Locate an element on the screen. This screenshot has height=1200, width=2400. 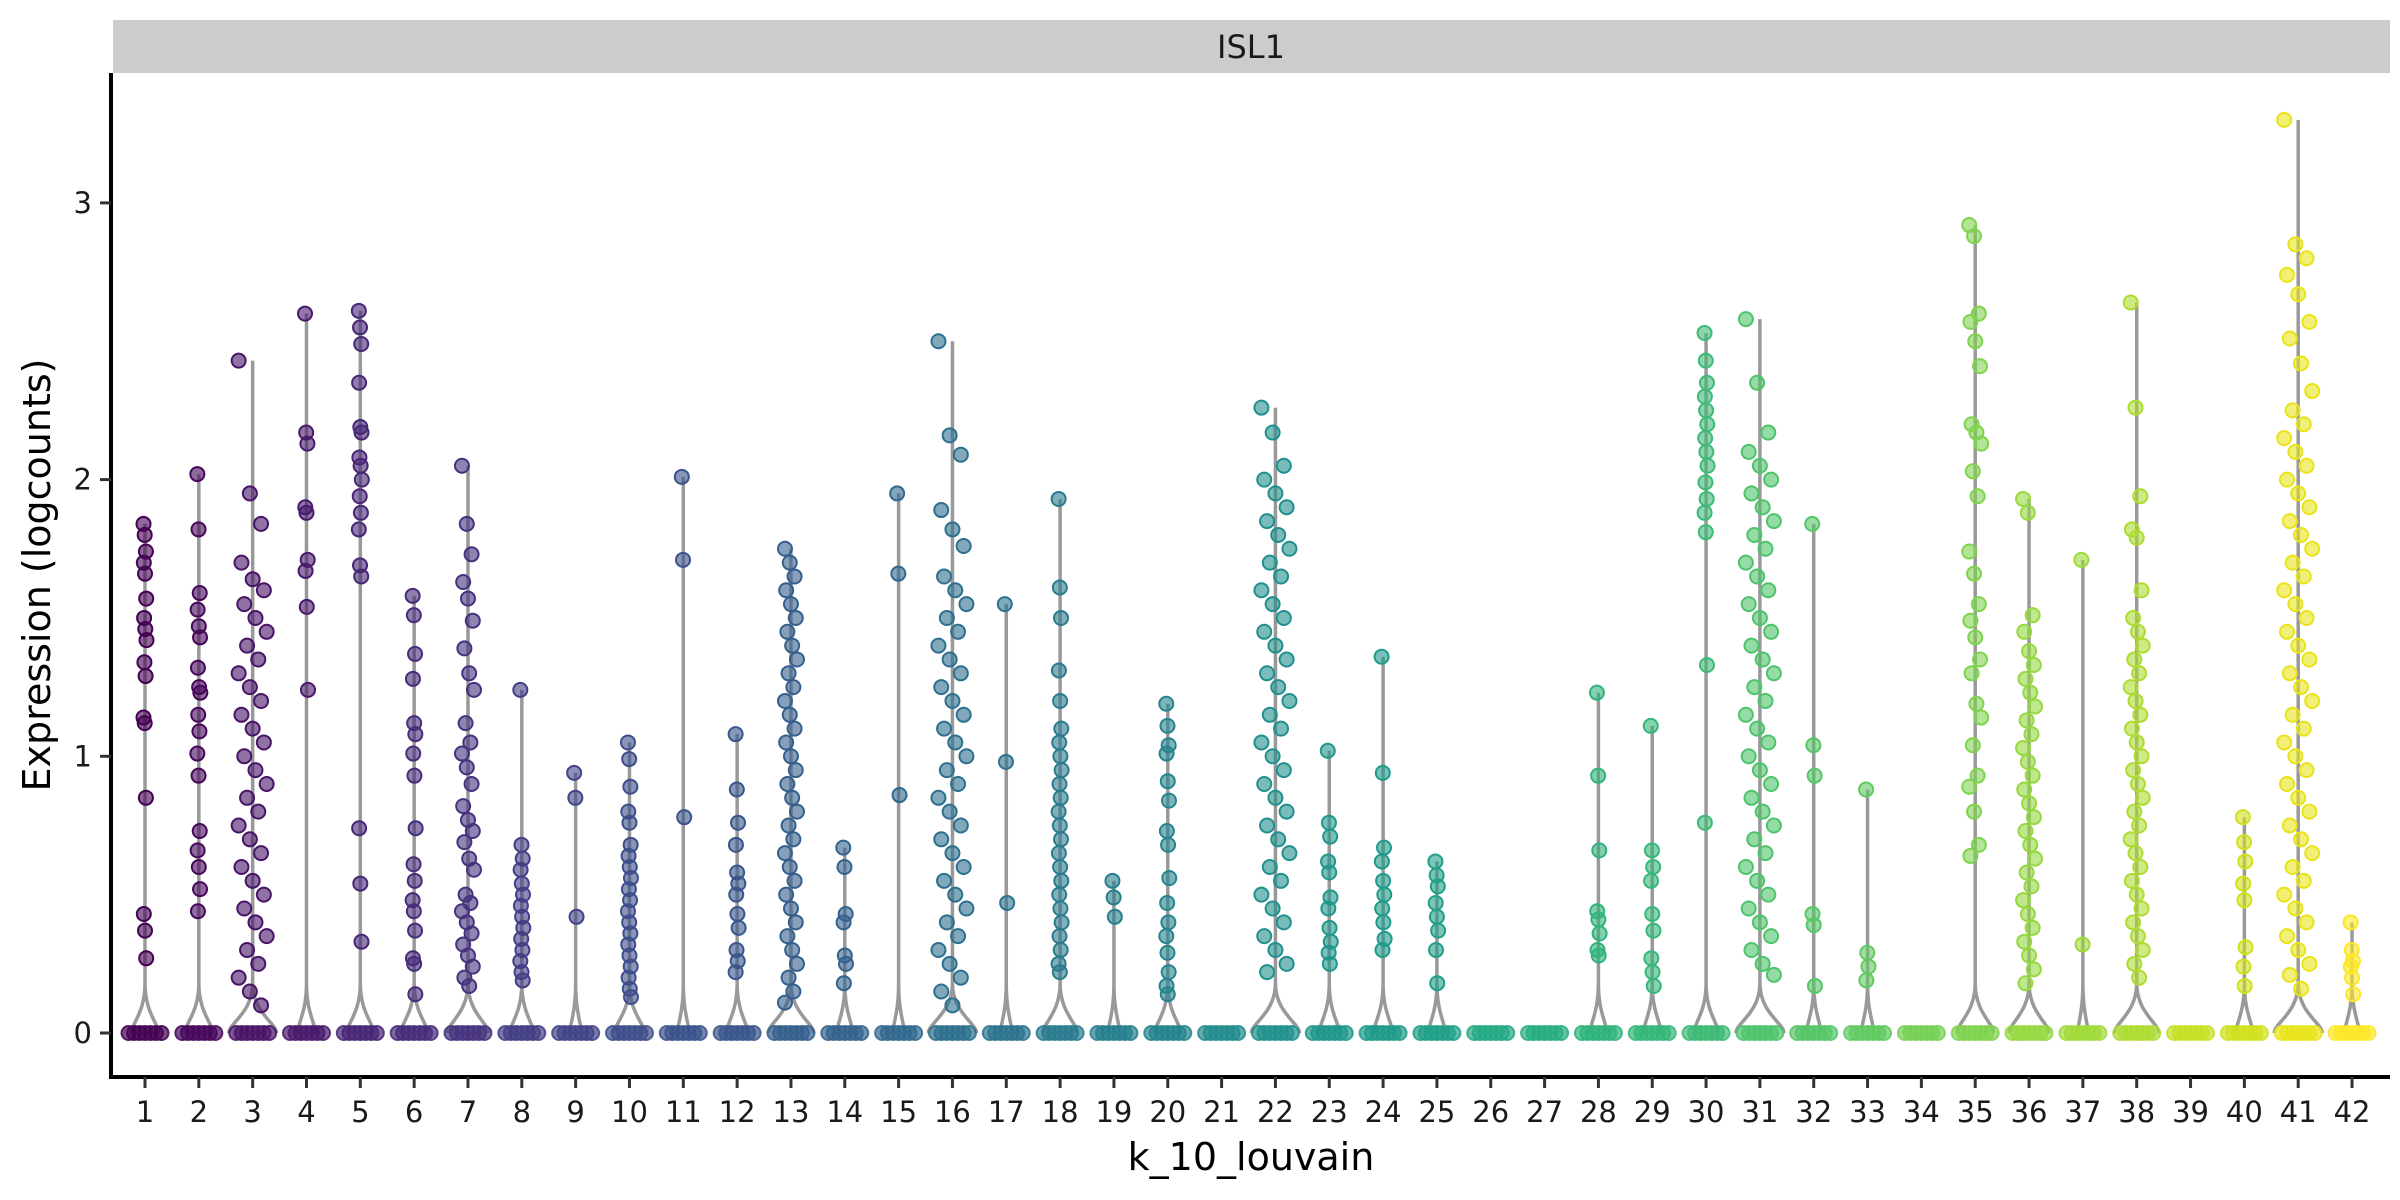
x-tick-label-9: 9 is located at coordinates (575, 1112).